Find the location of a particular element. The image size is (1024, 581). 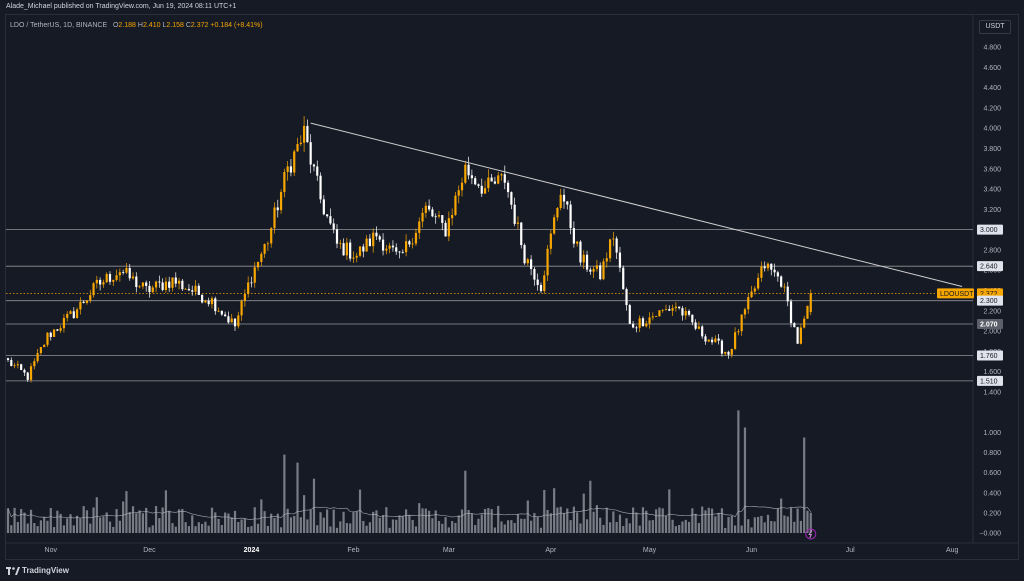

tradingview-brand: TradingView is located at coordinates (45, 570).